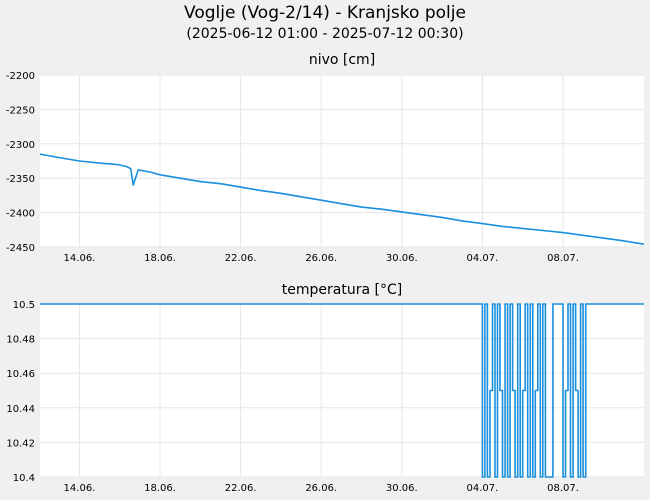 Image resolution: width=650 pixels, height=500 pixels. What do you see at coordinates (20, 340) in the screenshot?
I see `y-tick-label: 10.48` at bounding box center [20, 340].